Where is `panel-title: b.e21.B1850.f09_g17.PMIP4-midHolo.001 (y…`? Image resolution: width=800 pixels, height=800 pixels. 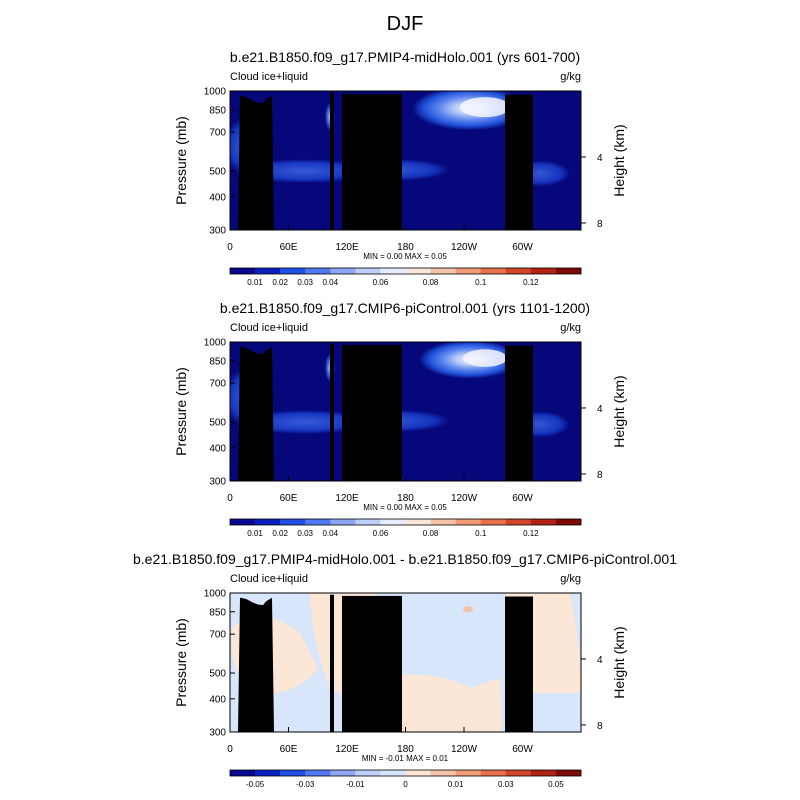 panel-title: b.e21.B1850.f09_g17.PMIP4-midHolo.001 (y… is located at coordinates (405, 57).